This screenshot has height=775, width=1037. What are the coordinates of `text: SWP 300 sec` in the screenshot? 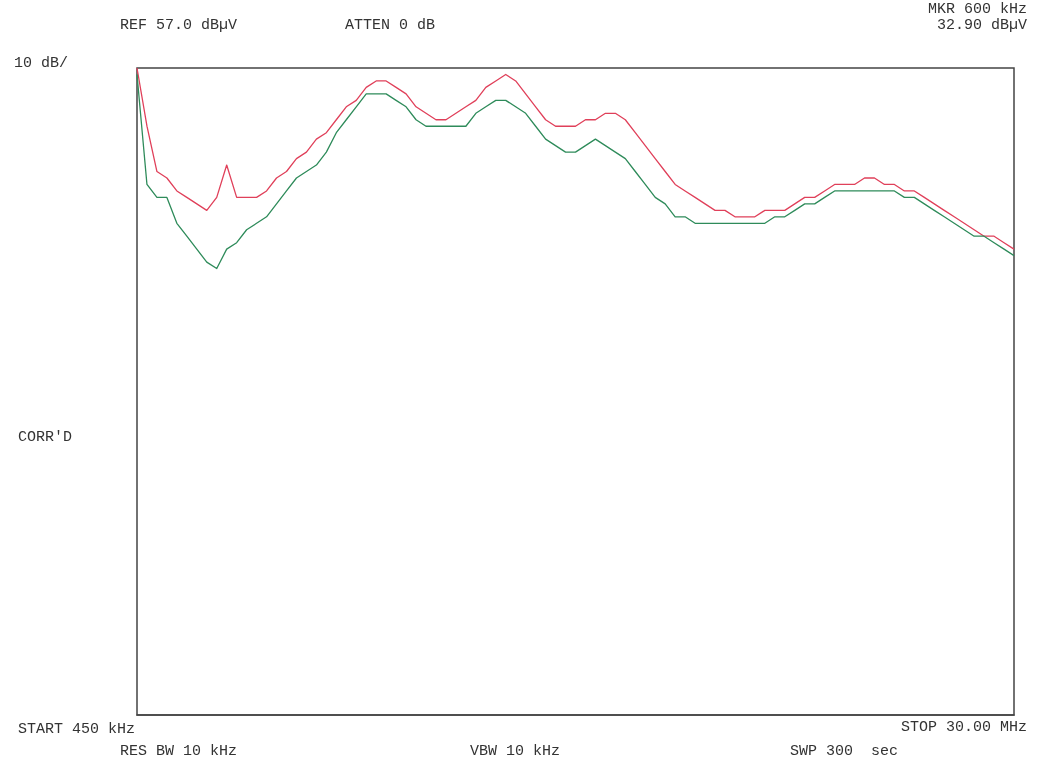 It's located at (844, 751).